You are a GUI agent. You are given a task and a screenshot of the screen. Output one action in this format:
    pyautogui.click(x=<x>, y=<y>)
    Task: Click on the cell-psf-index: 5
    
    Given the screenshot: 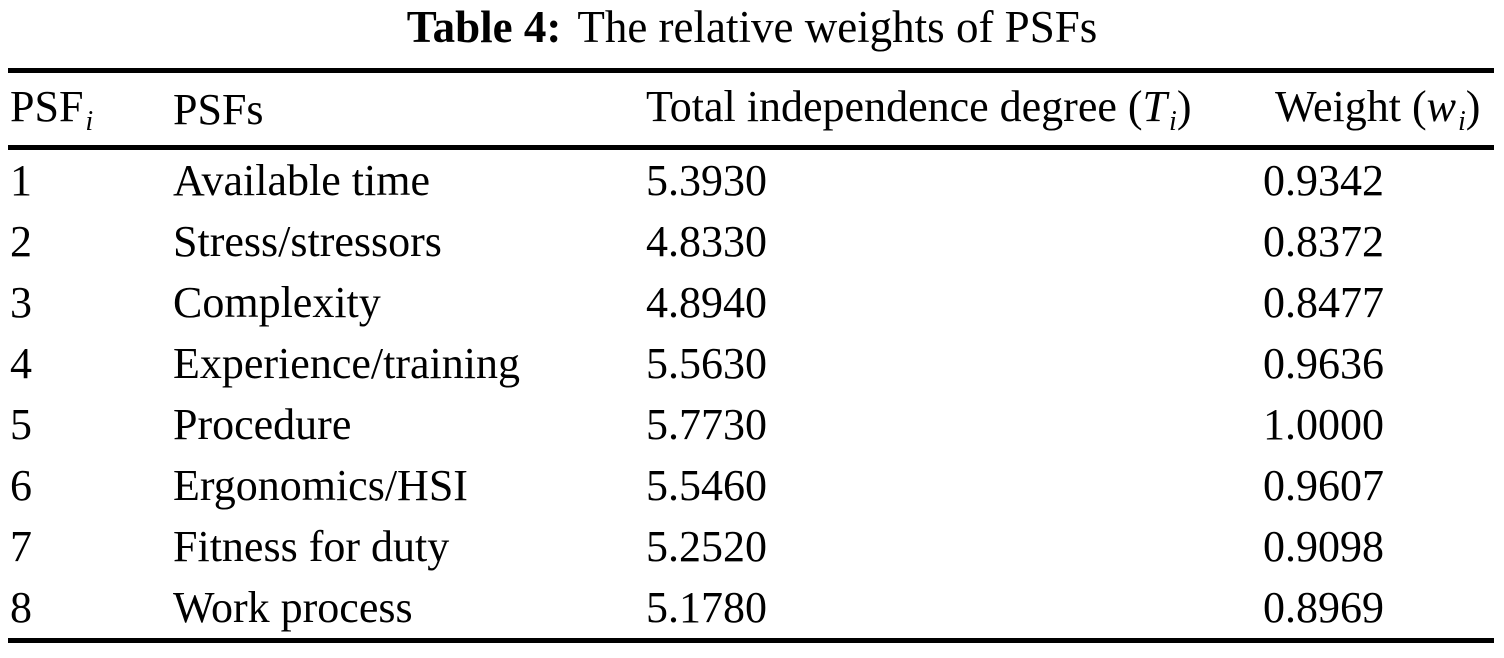 What is the action you would take?
    pyautogui.click(x=21, y=424)
    